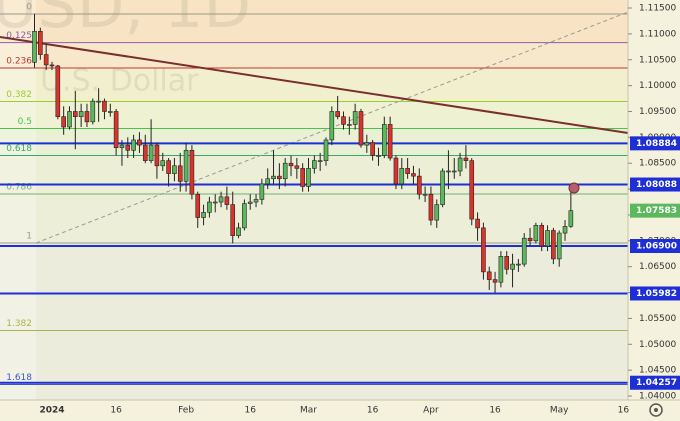 The height and width of the screenshot is (421, 680). I want to click on fib-label: 0.382, so click(19, 95).